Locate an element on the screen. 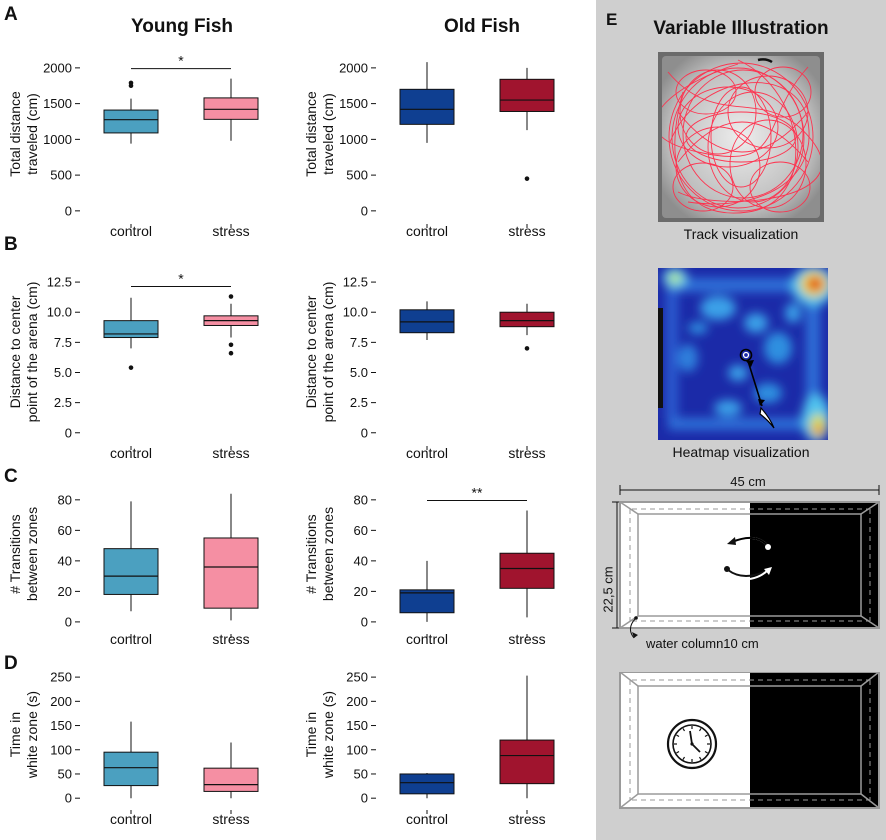 Image resolution: width=886 pixels, height=840 pixels. y-axis-label-line: # Transitions is located at coordinates (311, 553).